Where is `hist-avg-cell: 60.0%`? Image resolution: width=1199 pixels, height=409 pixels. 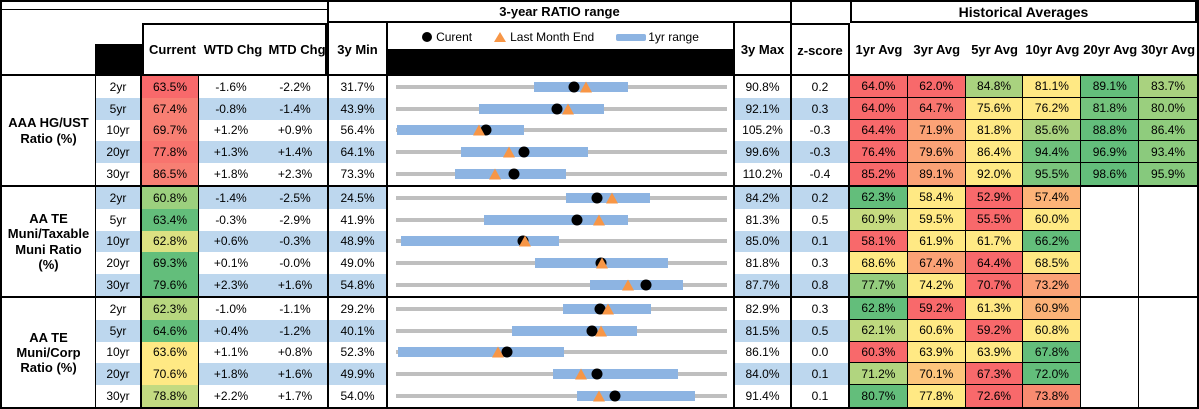 hist-avg-cell: 60.0% is located at coordinates (1052, 219).